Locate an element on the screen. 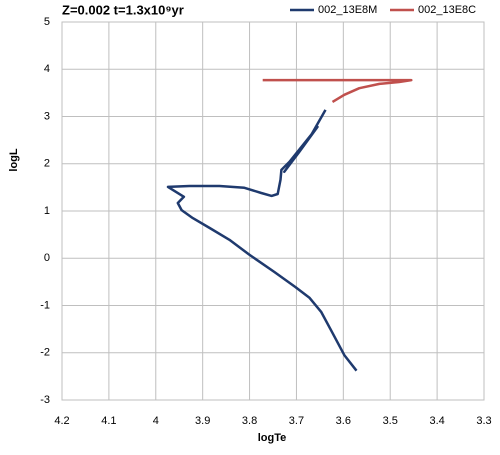 The height and width of the screenshot is (455, 500). y-tick-label: 3 is located at coordinates (47, 116).